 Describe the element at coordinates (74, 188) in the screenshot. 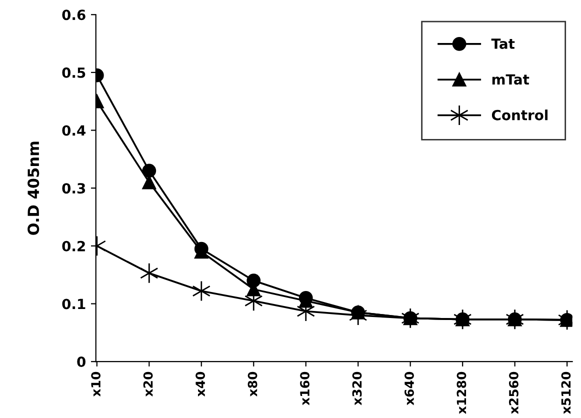

I see `y-tick-label: 0.3` at that location.